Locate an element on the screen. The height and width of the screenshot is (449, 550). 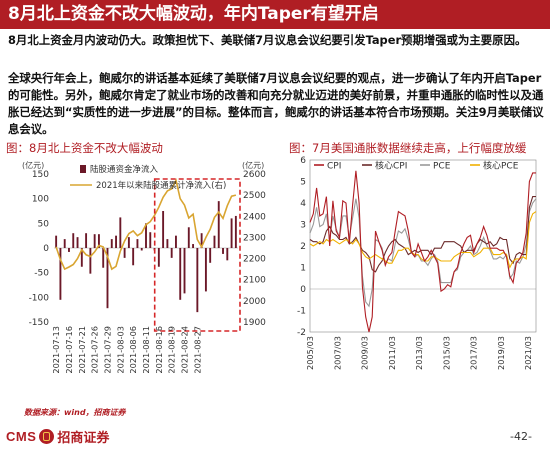
y-tick-label: 3 is located at coordinates (303, 226).